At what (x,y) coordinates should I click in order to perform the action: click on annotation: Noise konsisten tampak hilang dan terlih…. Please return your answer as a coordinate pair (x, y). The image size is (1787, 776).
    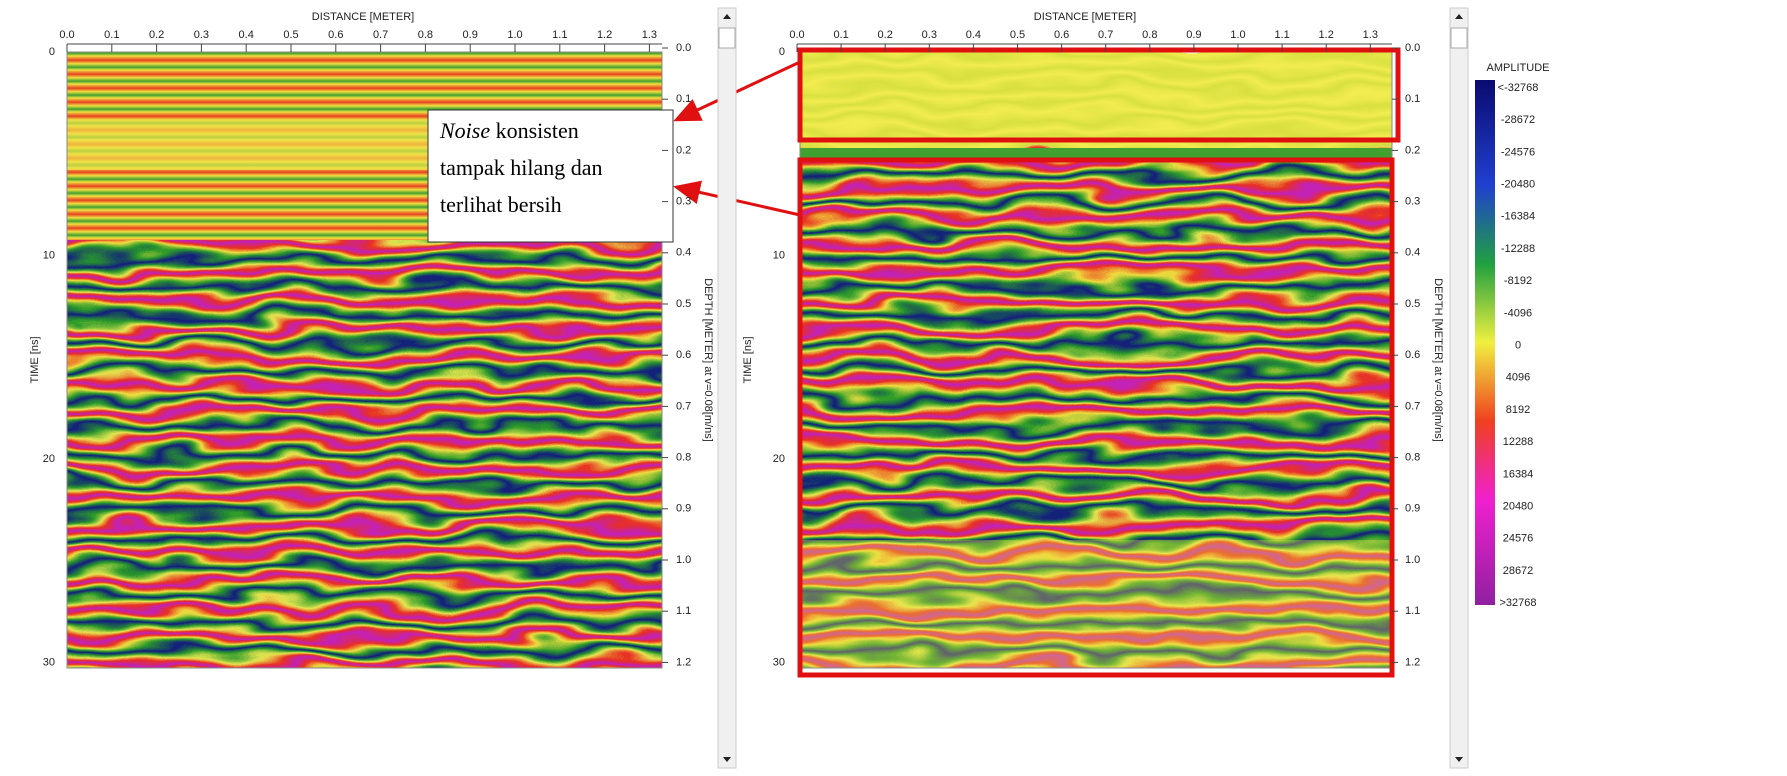
    Looking at the image, I should click on (550, 176).